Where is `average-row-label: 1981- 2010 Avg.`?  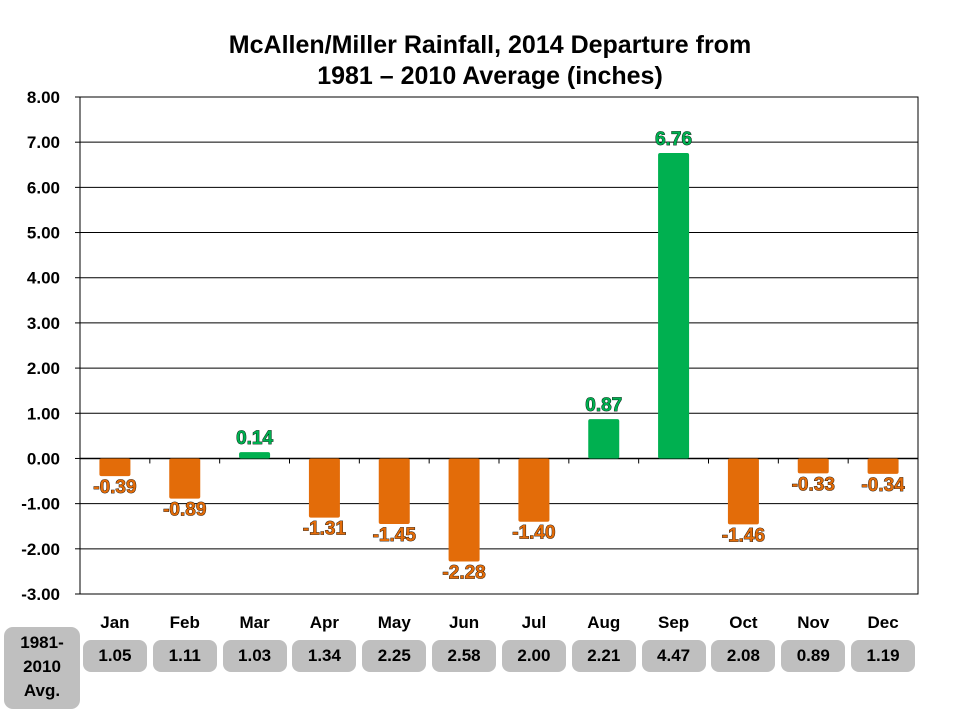
average-row-label: 1981- 2010 Avg. is located at coordinates (42, 668).